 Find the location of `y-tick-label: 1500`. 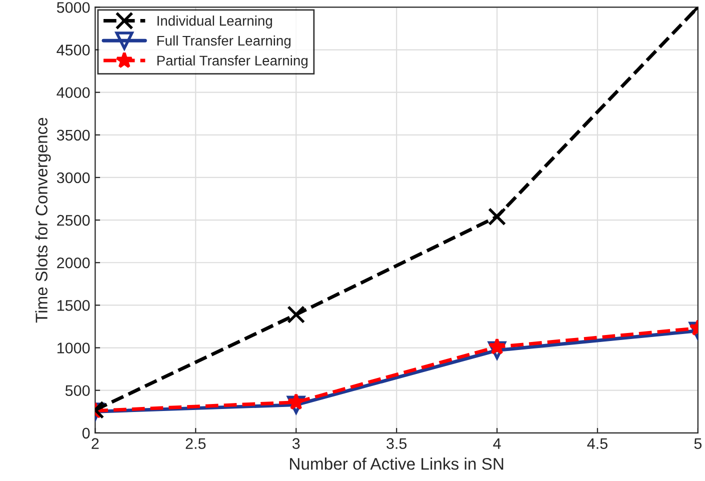

y-tick-label: 1500 is located at coordinates (73, 305).